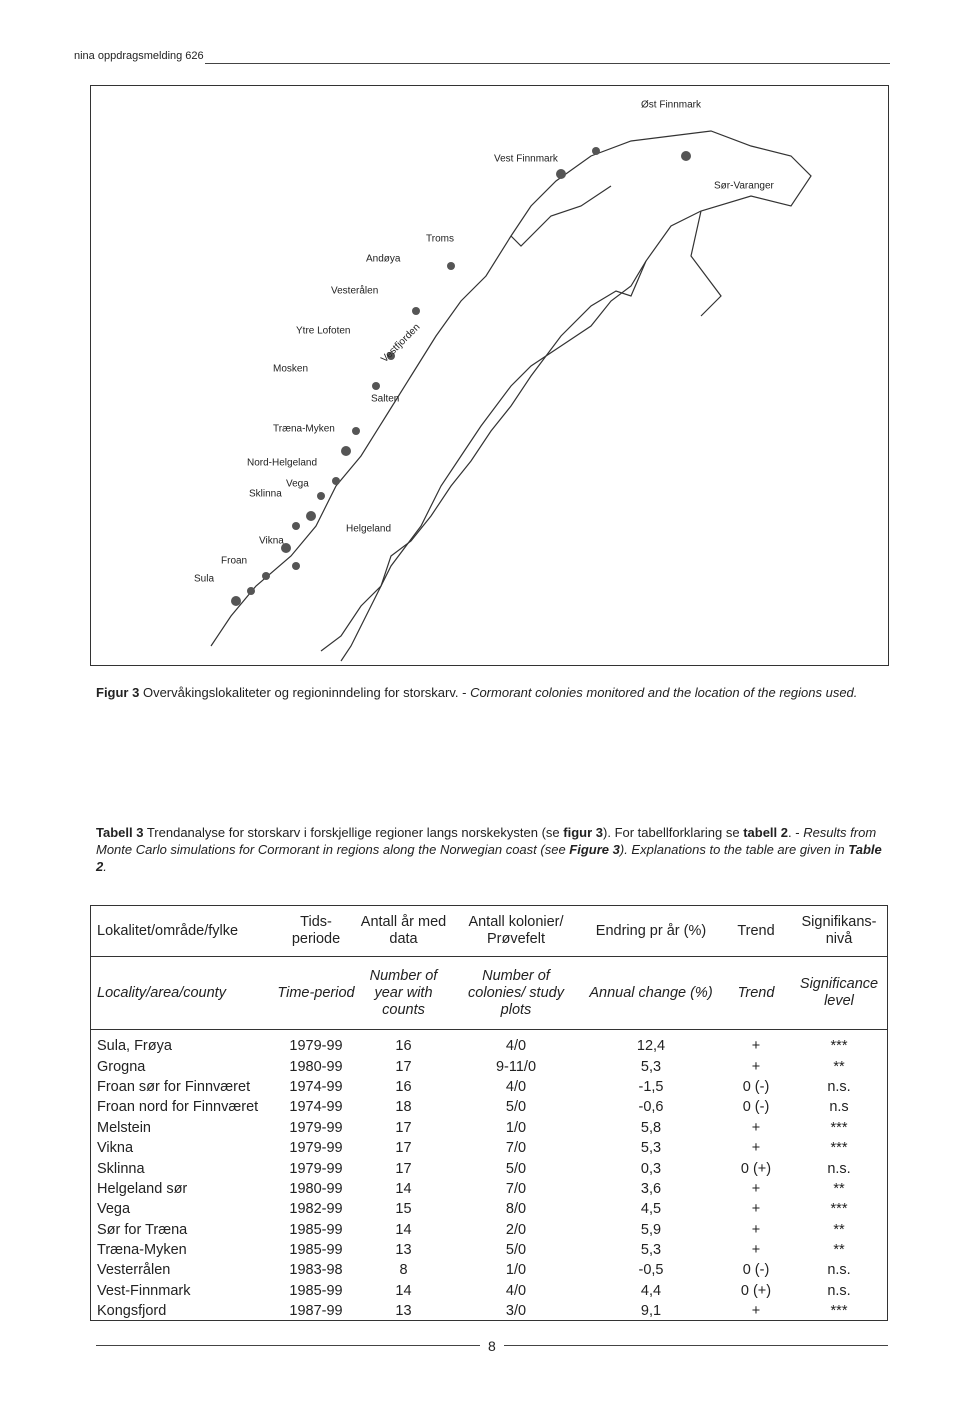 This screenshot has width=960, height=1409. I want to click on map-label: Andøya, so click(383, 259).